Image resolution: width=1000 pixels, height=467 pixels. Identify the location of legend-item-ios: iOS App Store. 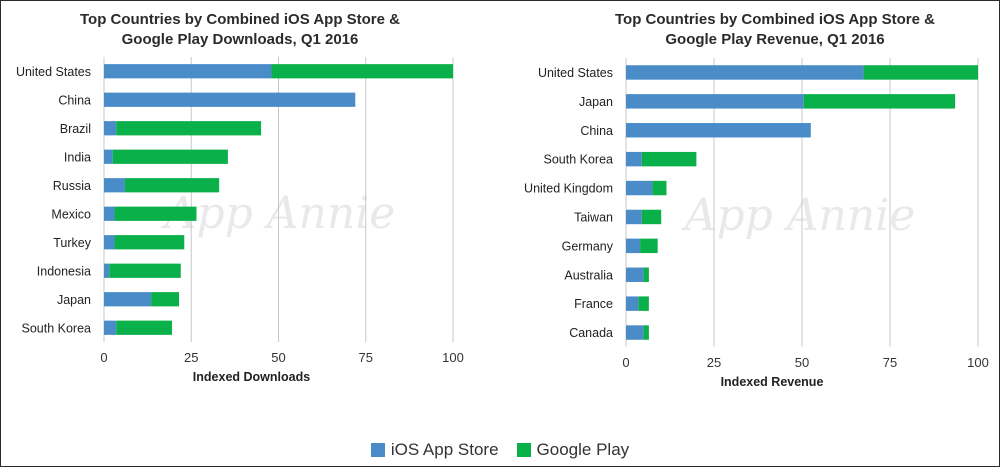
(434, 450).